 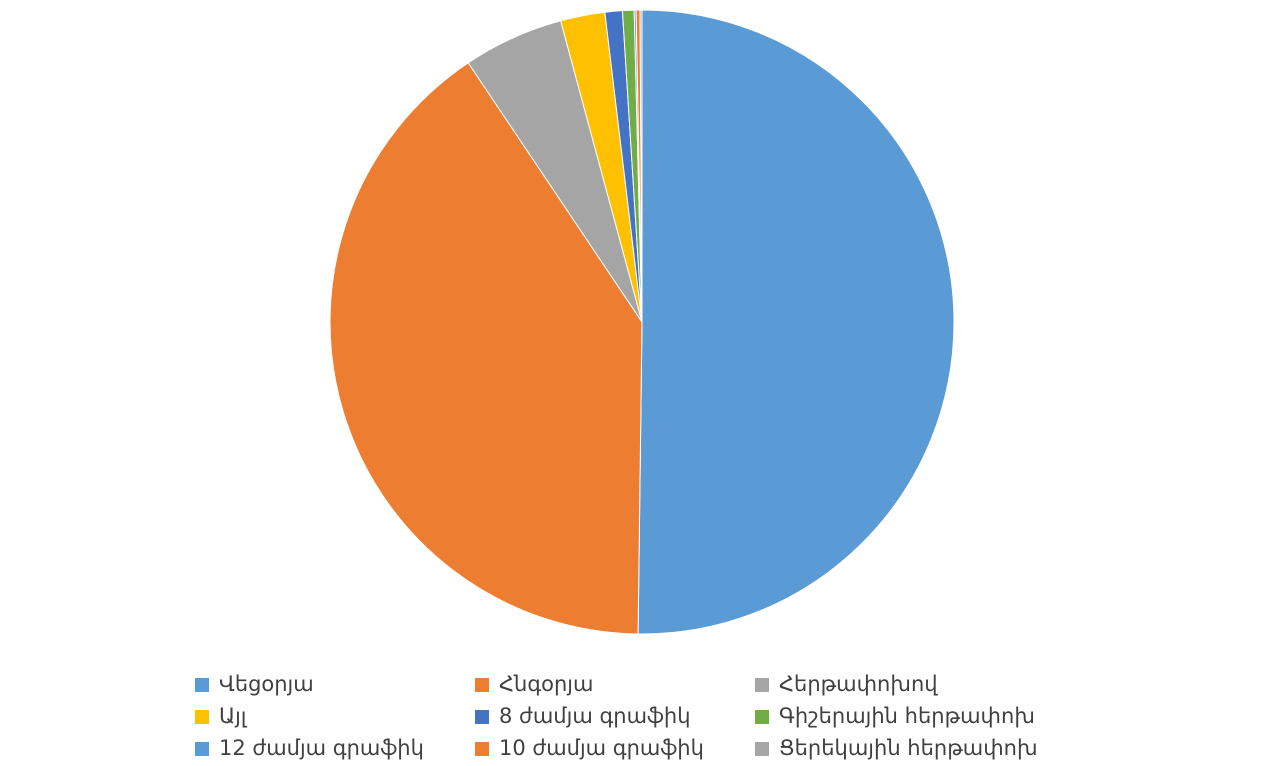 What do you see at coordinates (908, 748) in the screenshot?
I see `legend-label: Ցերեկային հերթափոխ` at bounding box center [908, 748].